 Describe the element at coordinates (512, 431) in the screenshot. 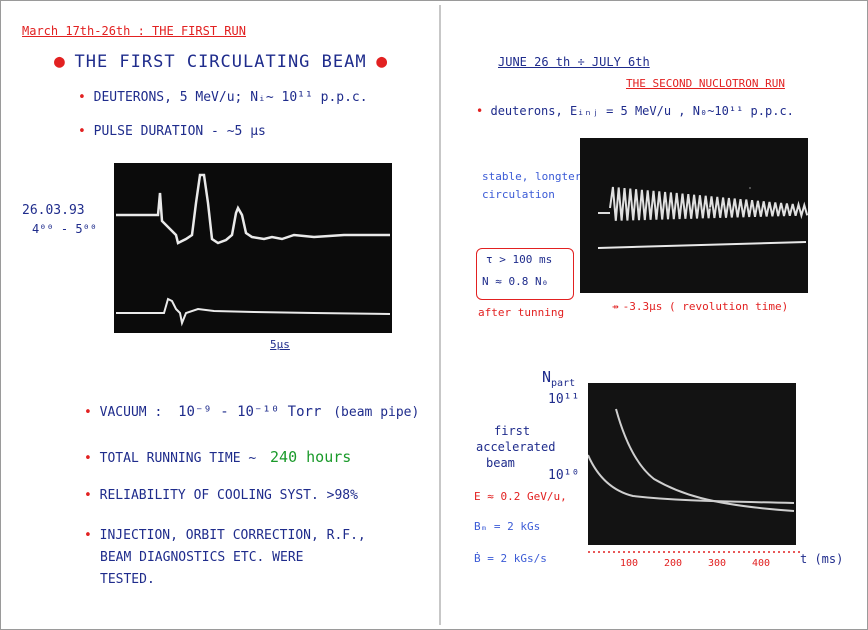

I see `first-accel-1: first` at that location.